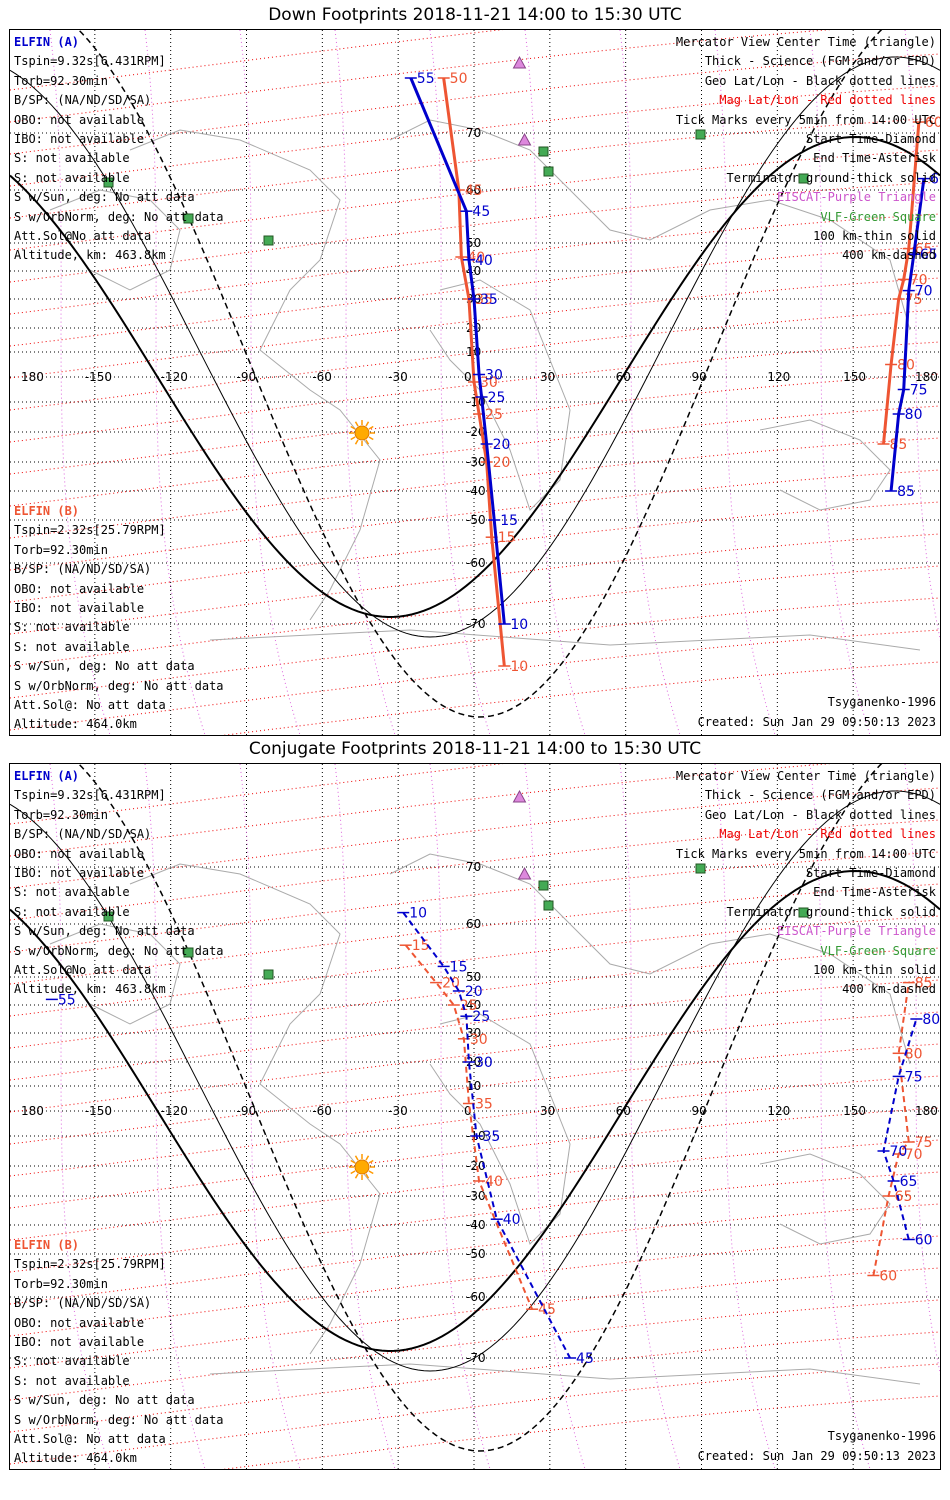 Image resolution: width=950 pixels, height=1500 pixels. Describe the element at coordinates (476, 1196) in the screenshot. I see `latitude-tick-label: -30` at that location.